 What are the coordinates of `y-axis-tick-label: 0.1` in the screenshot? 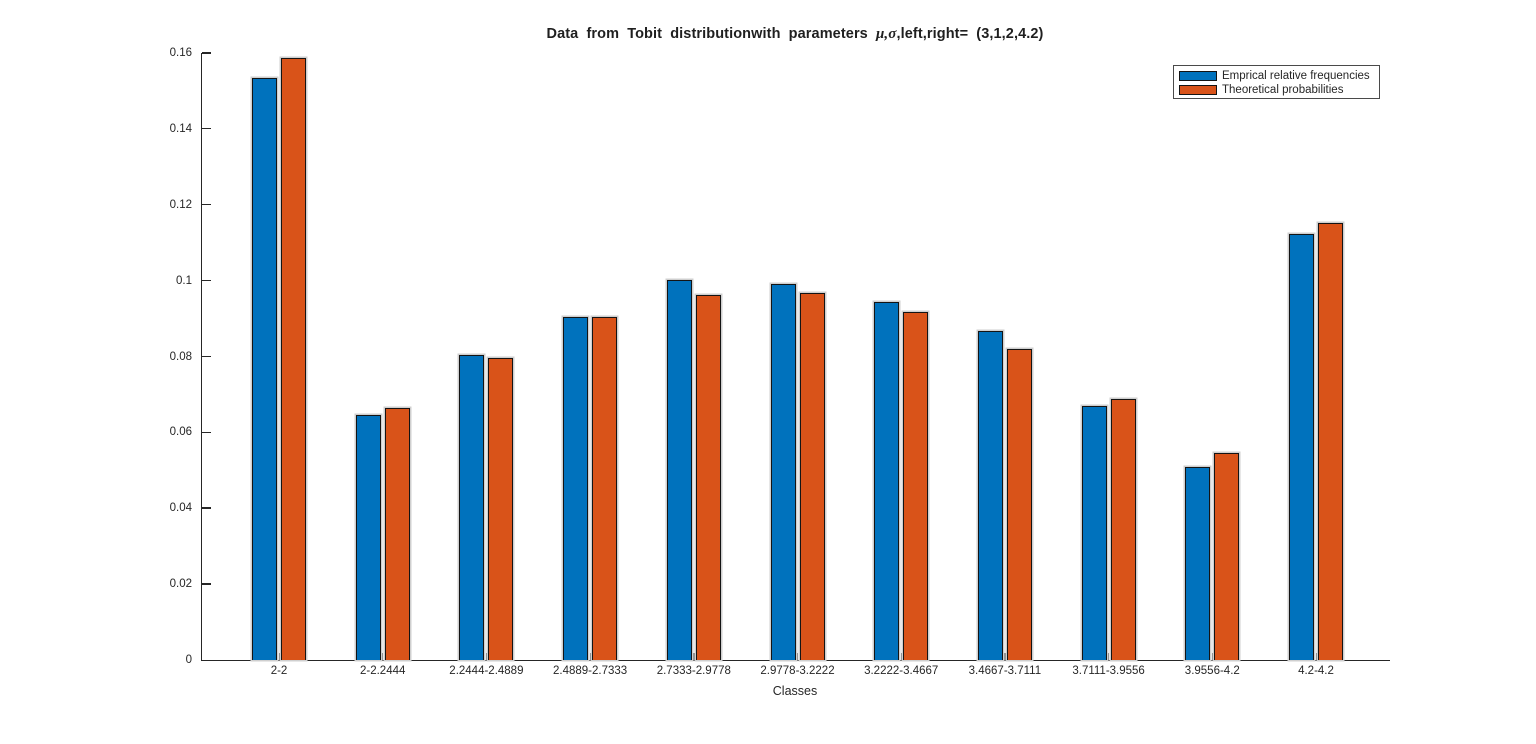 It's located at (184, 280).